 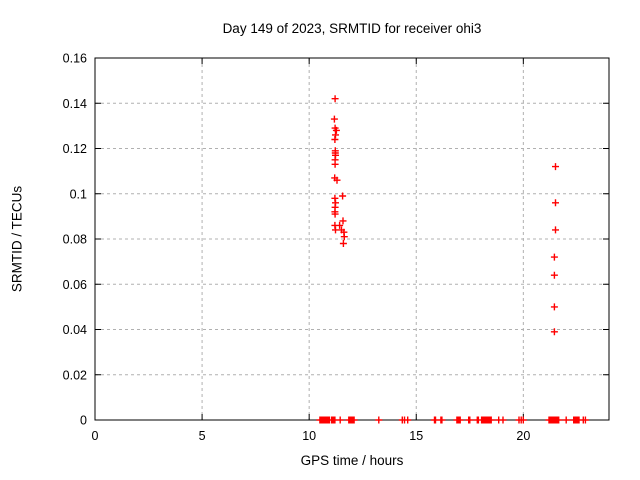 I want to click on svg-text: 0.08, so click(x=75, y=240).